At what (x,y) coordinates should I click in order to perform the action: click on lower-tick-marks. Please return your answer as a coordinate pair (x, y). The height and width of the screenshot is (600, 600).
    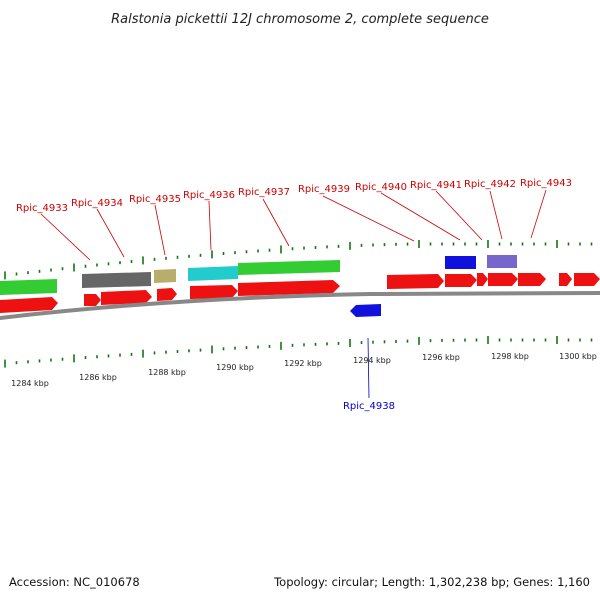
    Looking at the image, I should click on (298, 352).